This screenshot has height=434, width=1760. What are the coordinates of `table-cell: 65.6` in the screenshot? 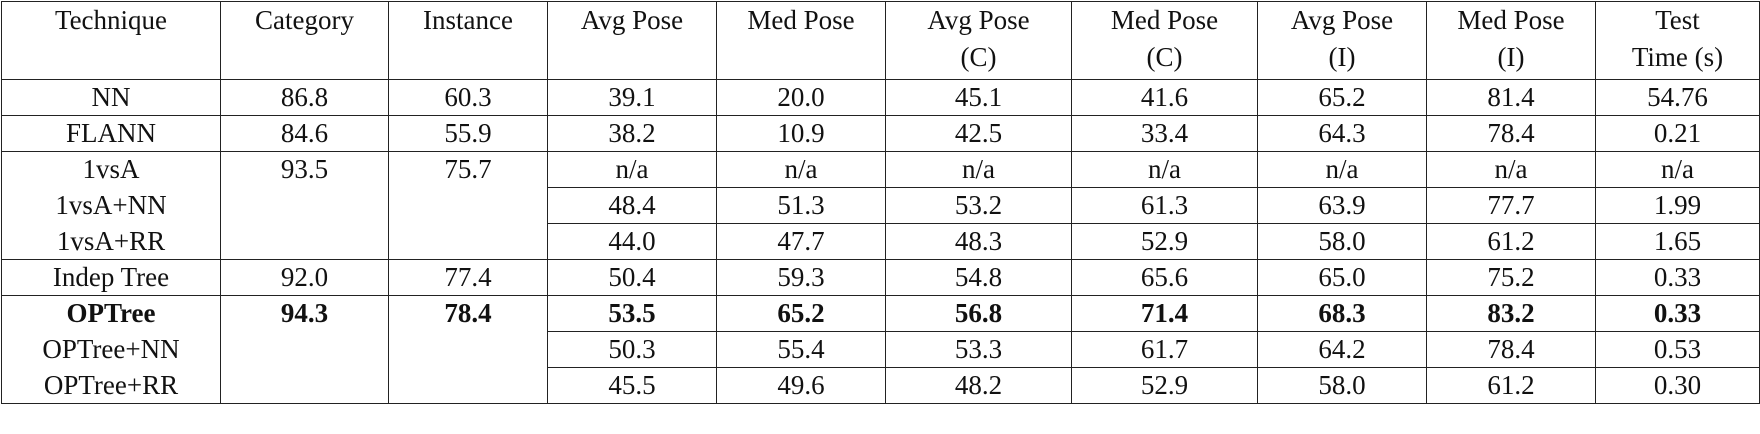 It's located at (1164, 277).